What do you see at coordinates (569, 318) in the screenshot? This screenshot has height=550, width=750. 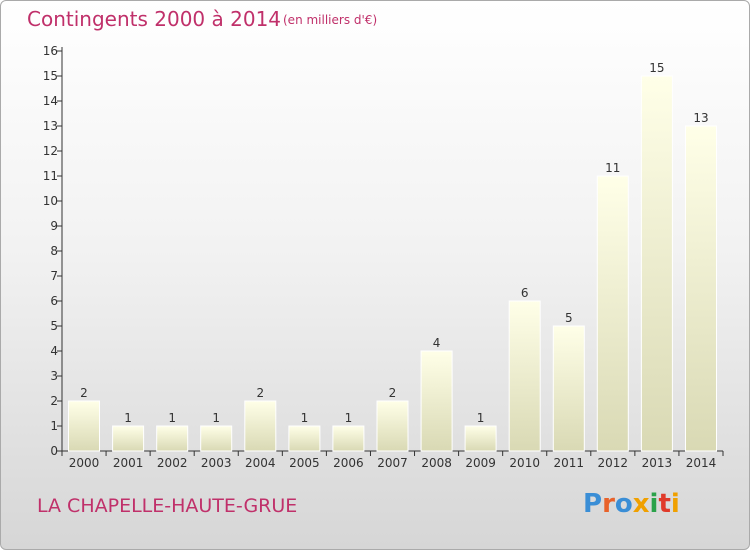 I see `bar-value-label: 5` at bounding box center [569, 318].